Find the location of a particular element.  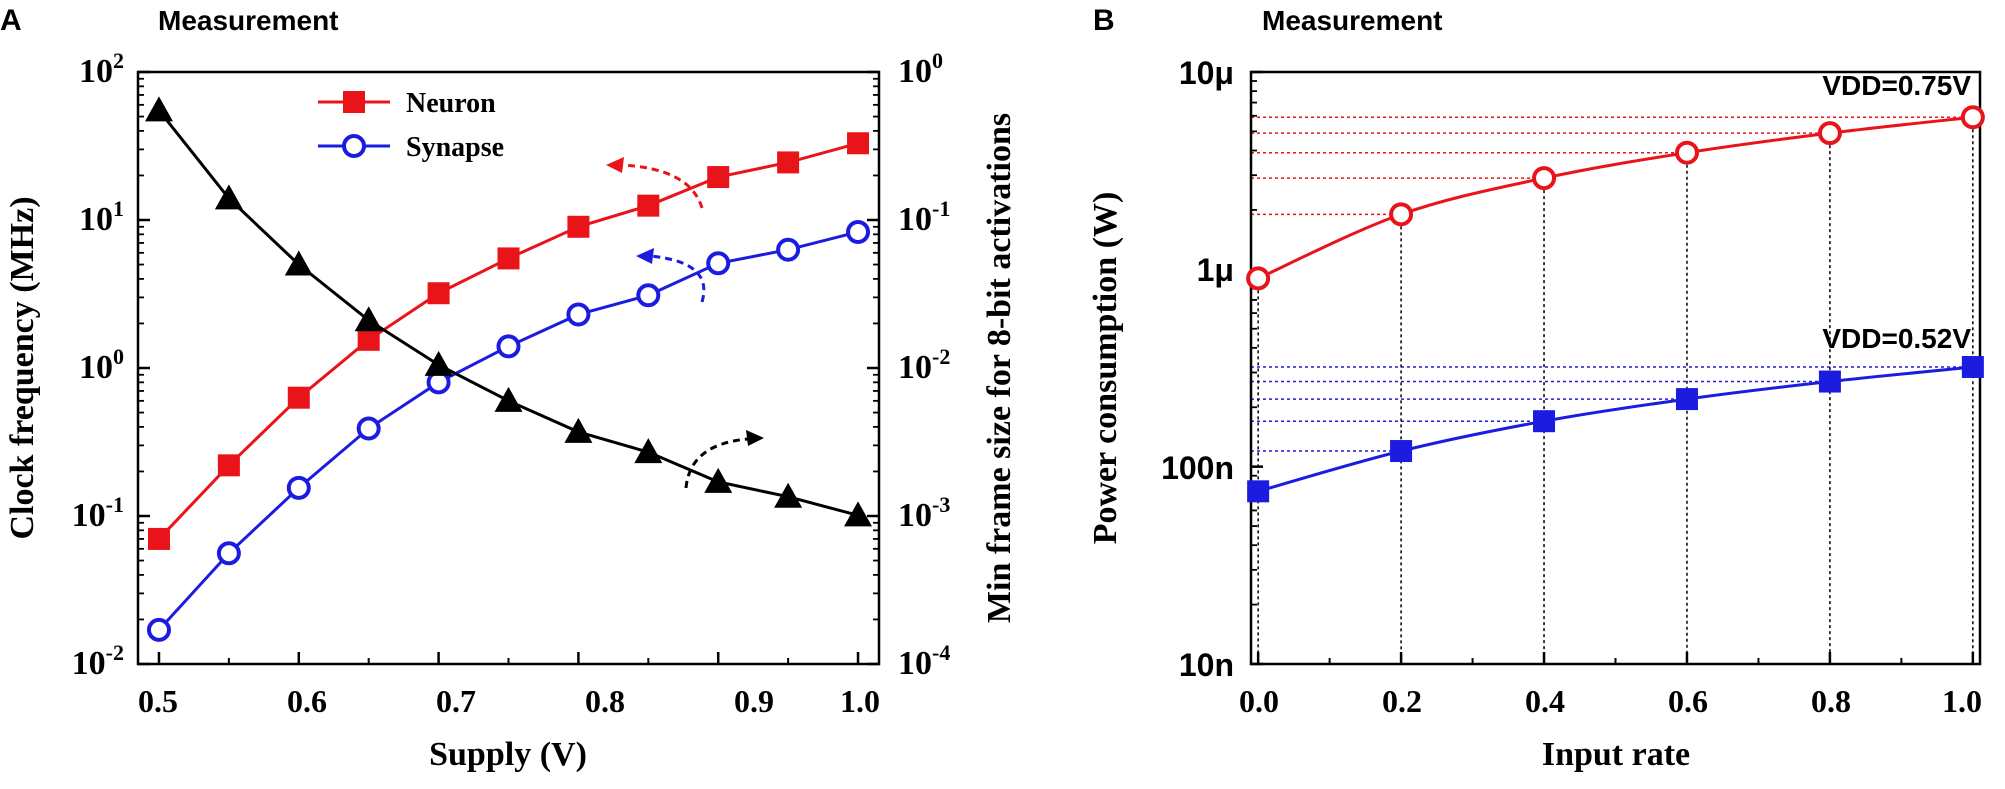

panel-a-y-tick-label: 10⁰ is located at coordinates (101, 365).